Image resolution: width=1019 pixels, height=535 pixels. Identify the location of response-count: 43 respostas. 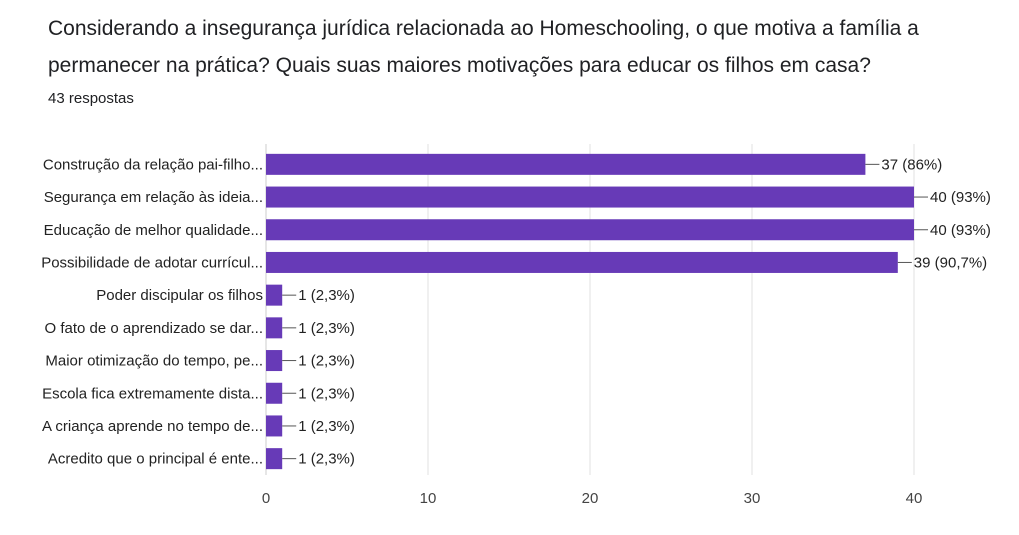
(91, 98).